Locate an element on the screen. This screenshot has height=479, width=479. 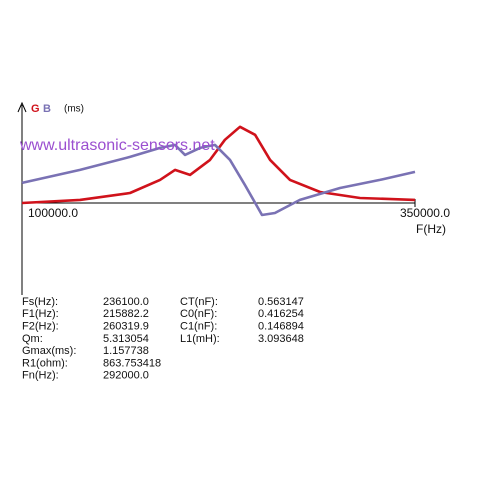
legend-entry: G is located at coordinates (35, 109).